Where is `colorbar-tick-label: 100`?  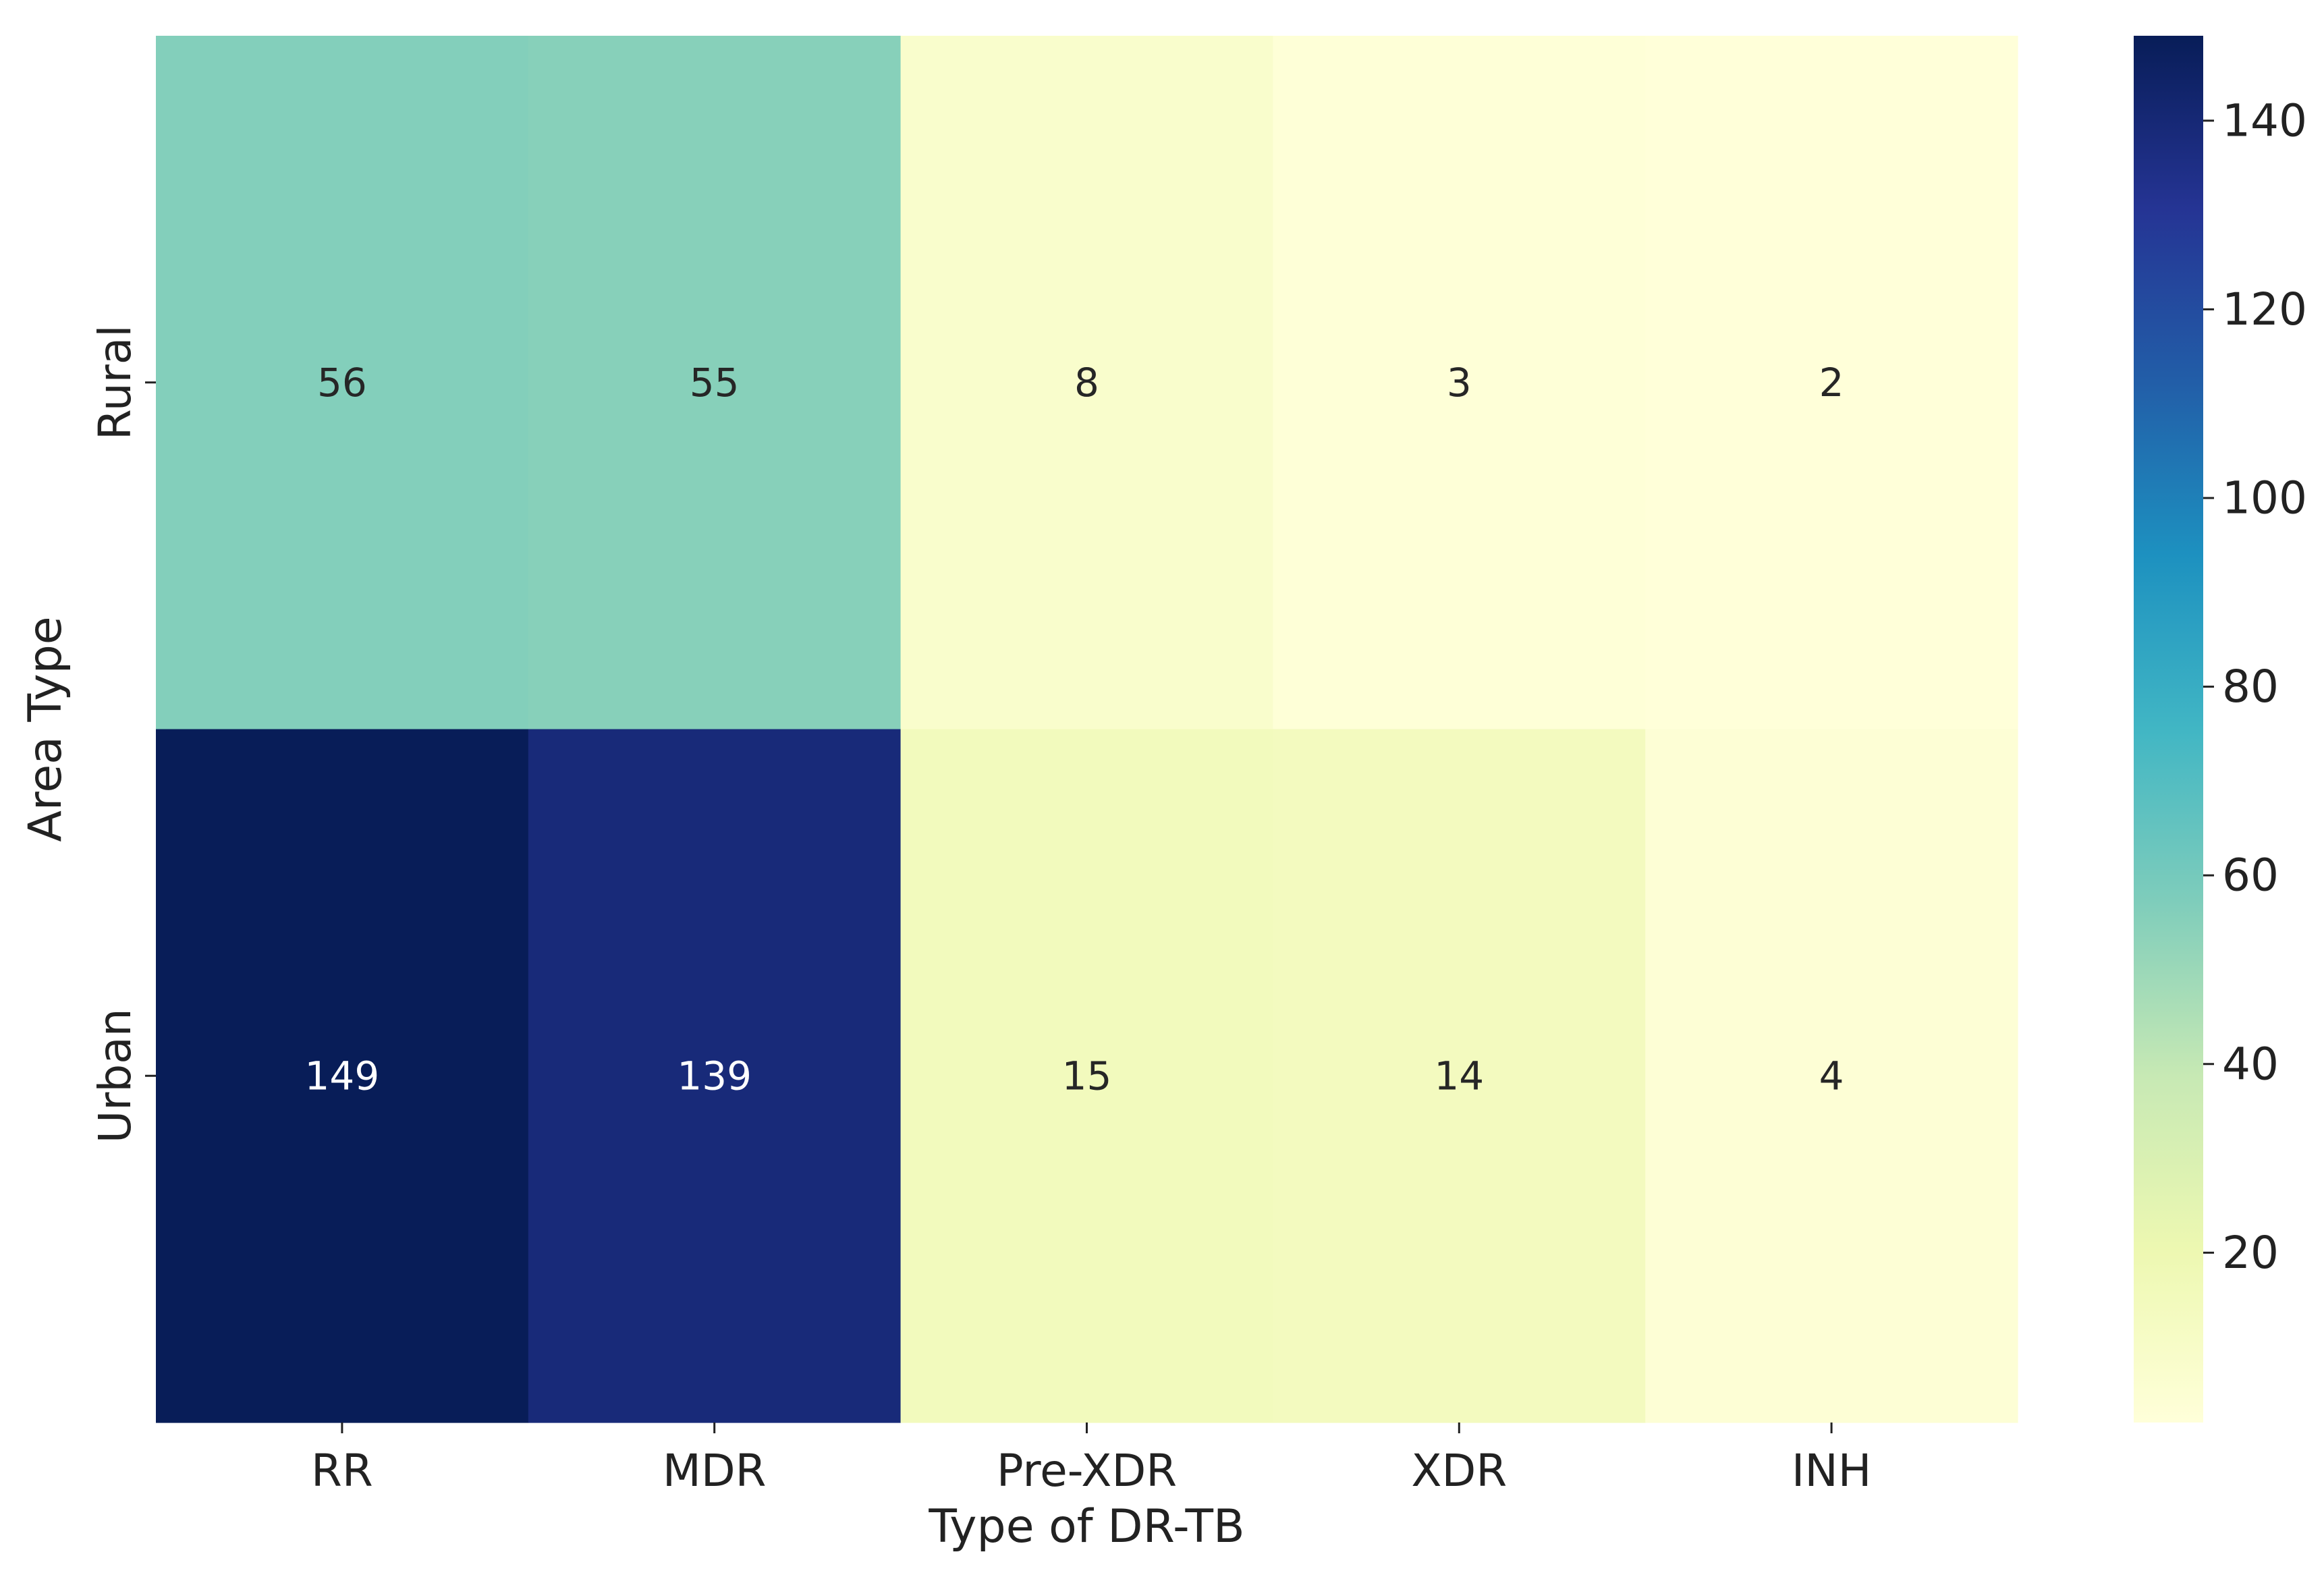
colorbar-tick-label: 100 is located at coordinates (2264, 498).